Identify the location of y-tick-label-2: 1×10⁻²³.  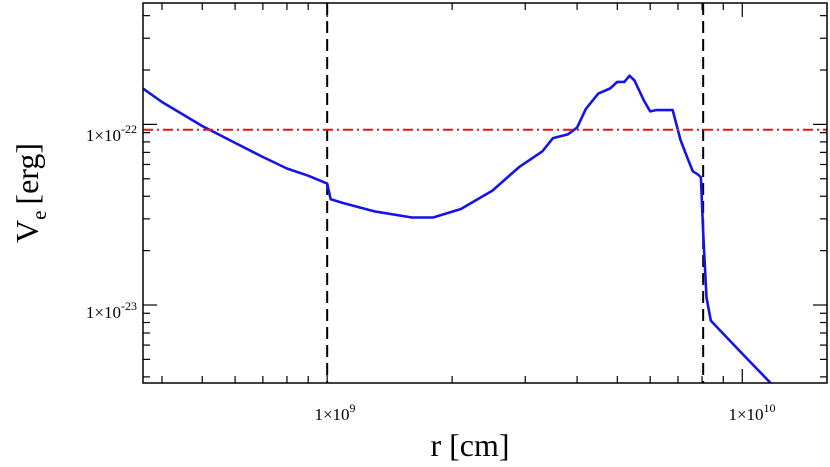
(111, 310).